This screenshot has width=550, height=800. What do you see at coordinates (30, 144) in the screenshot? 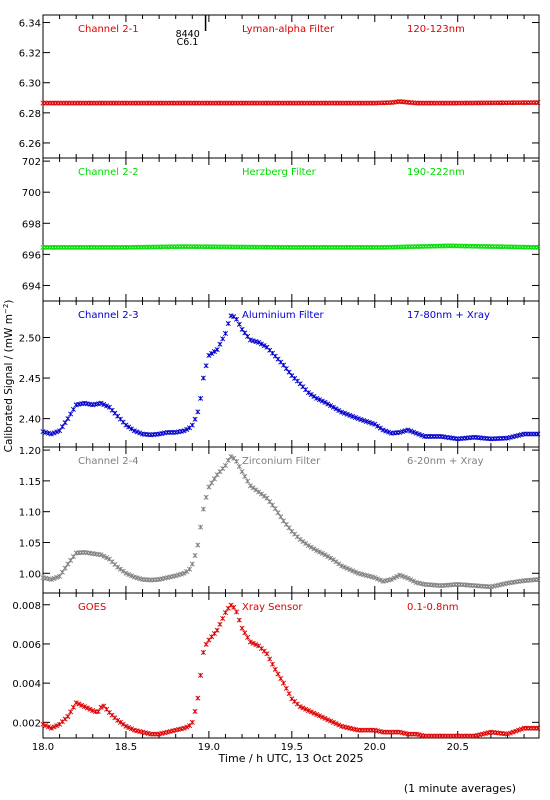
I see `y-tick-label: 6.26` at bounding box center [30, 144].